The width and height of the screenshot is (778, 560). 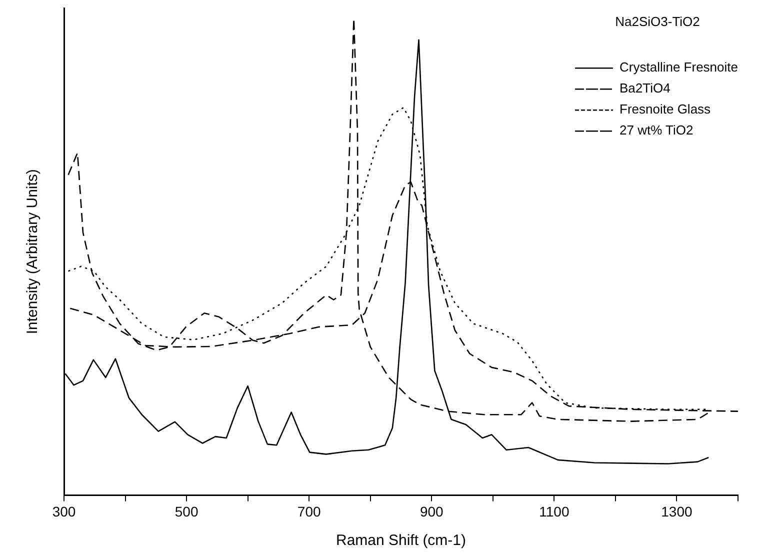 I want to click on legend-label: Ba2TiO4, so click(x=645, y=88).